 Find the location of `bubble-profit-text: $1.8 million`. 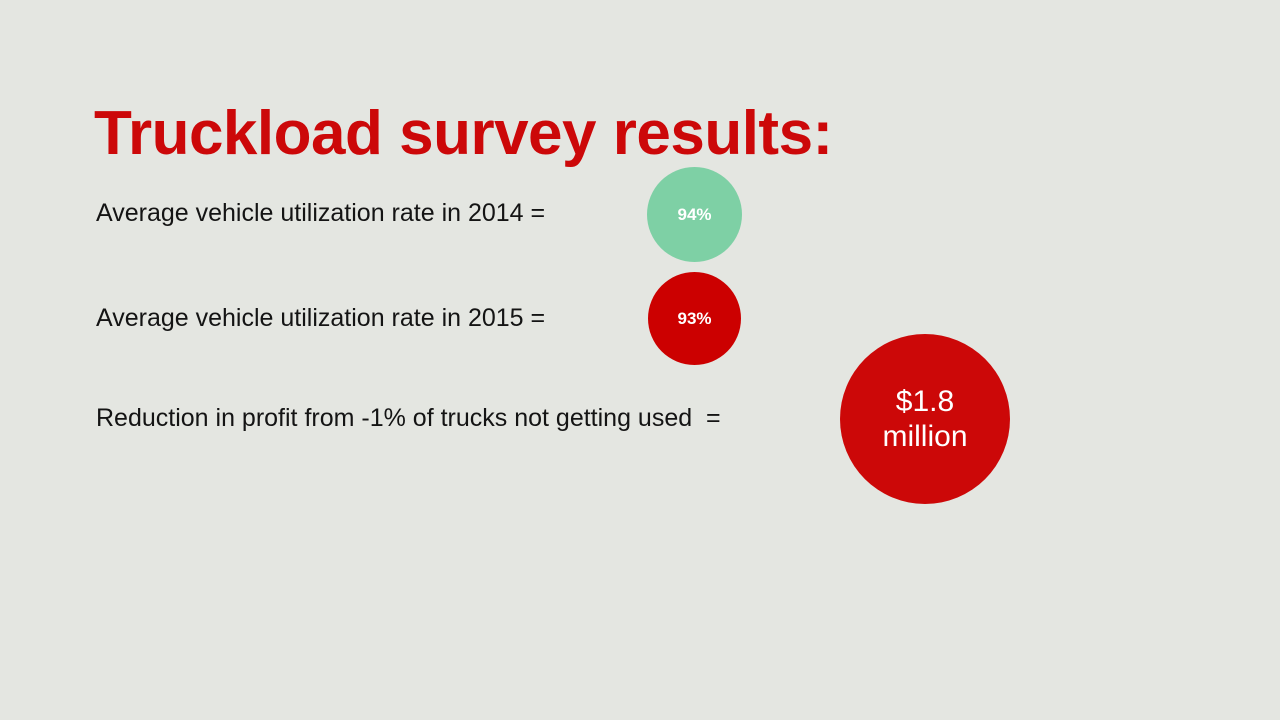

bubble-profit-text: $1.8 million is located at coordinates (924, 419).